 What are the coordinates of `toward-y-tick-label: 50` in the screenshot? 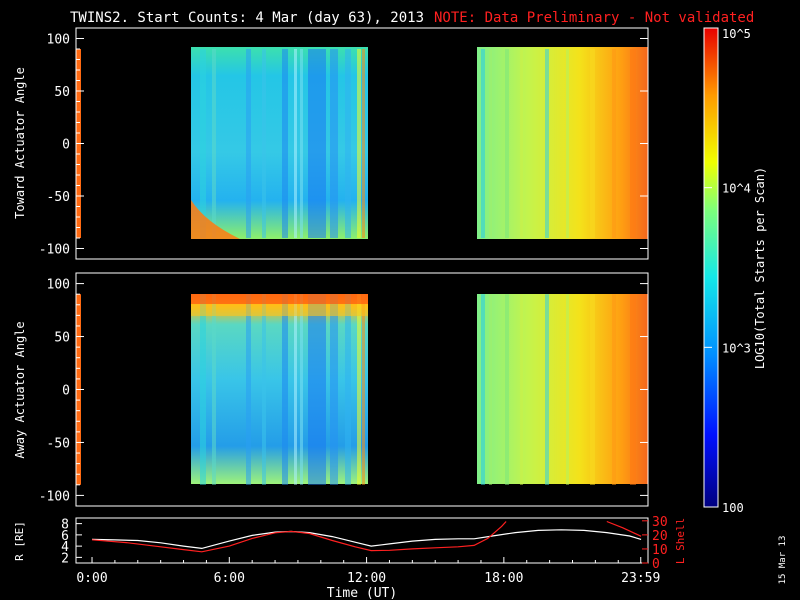 It's located at (62, 92).